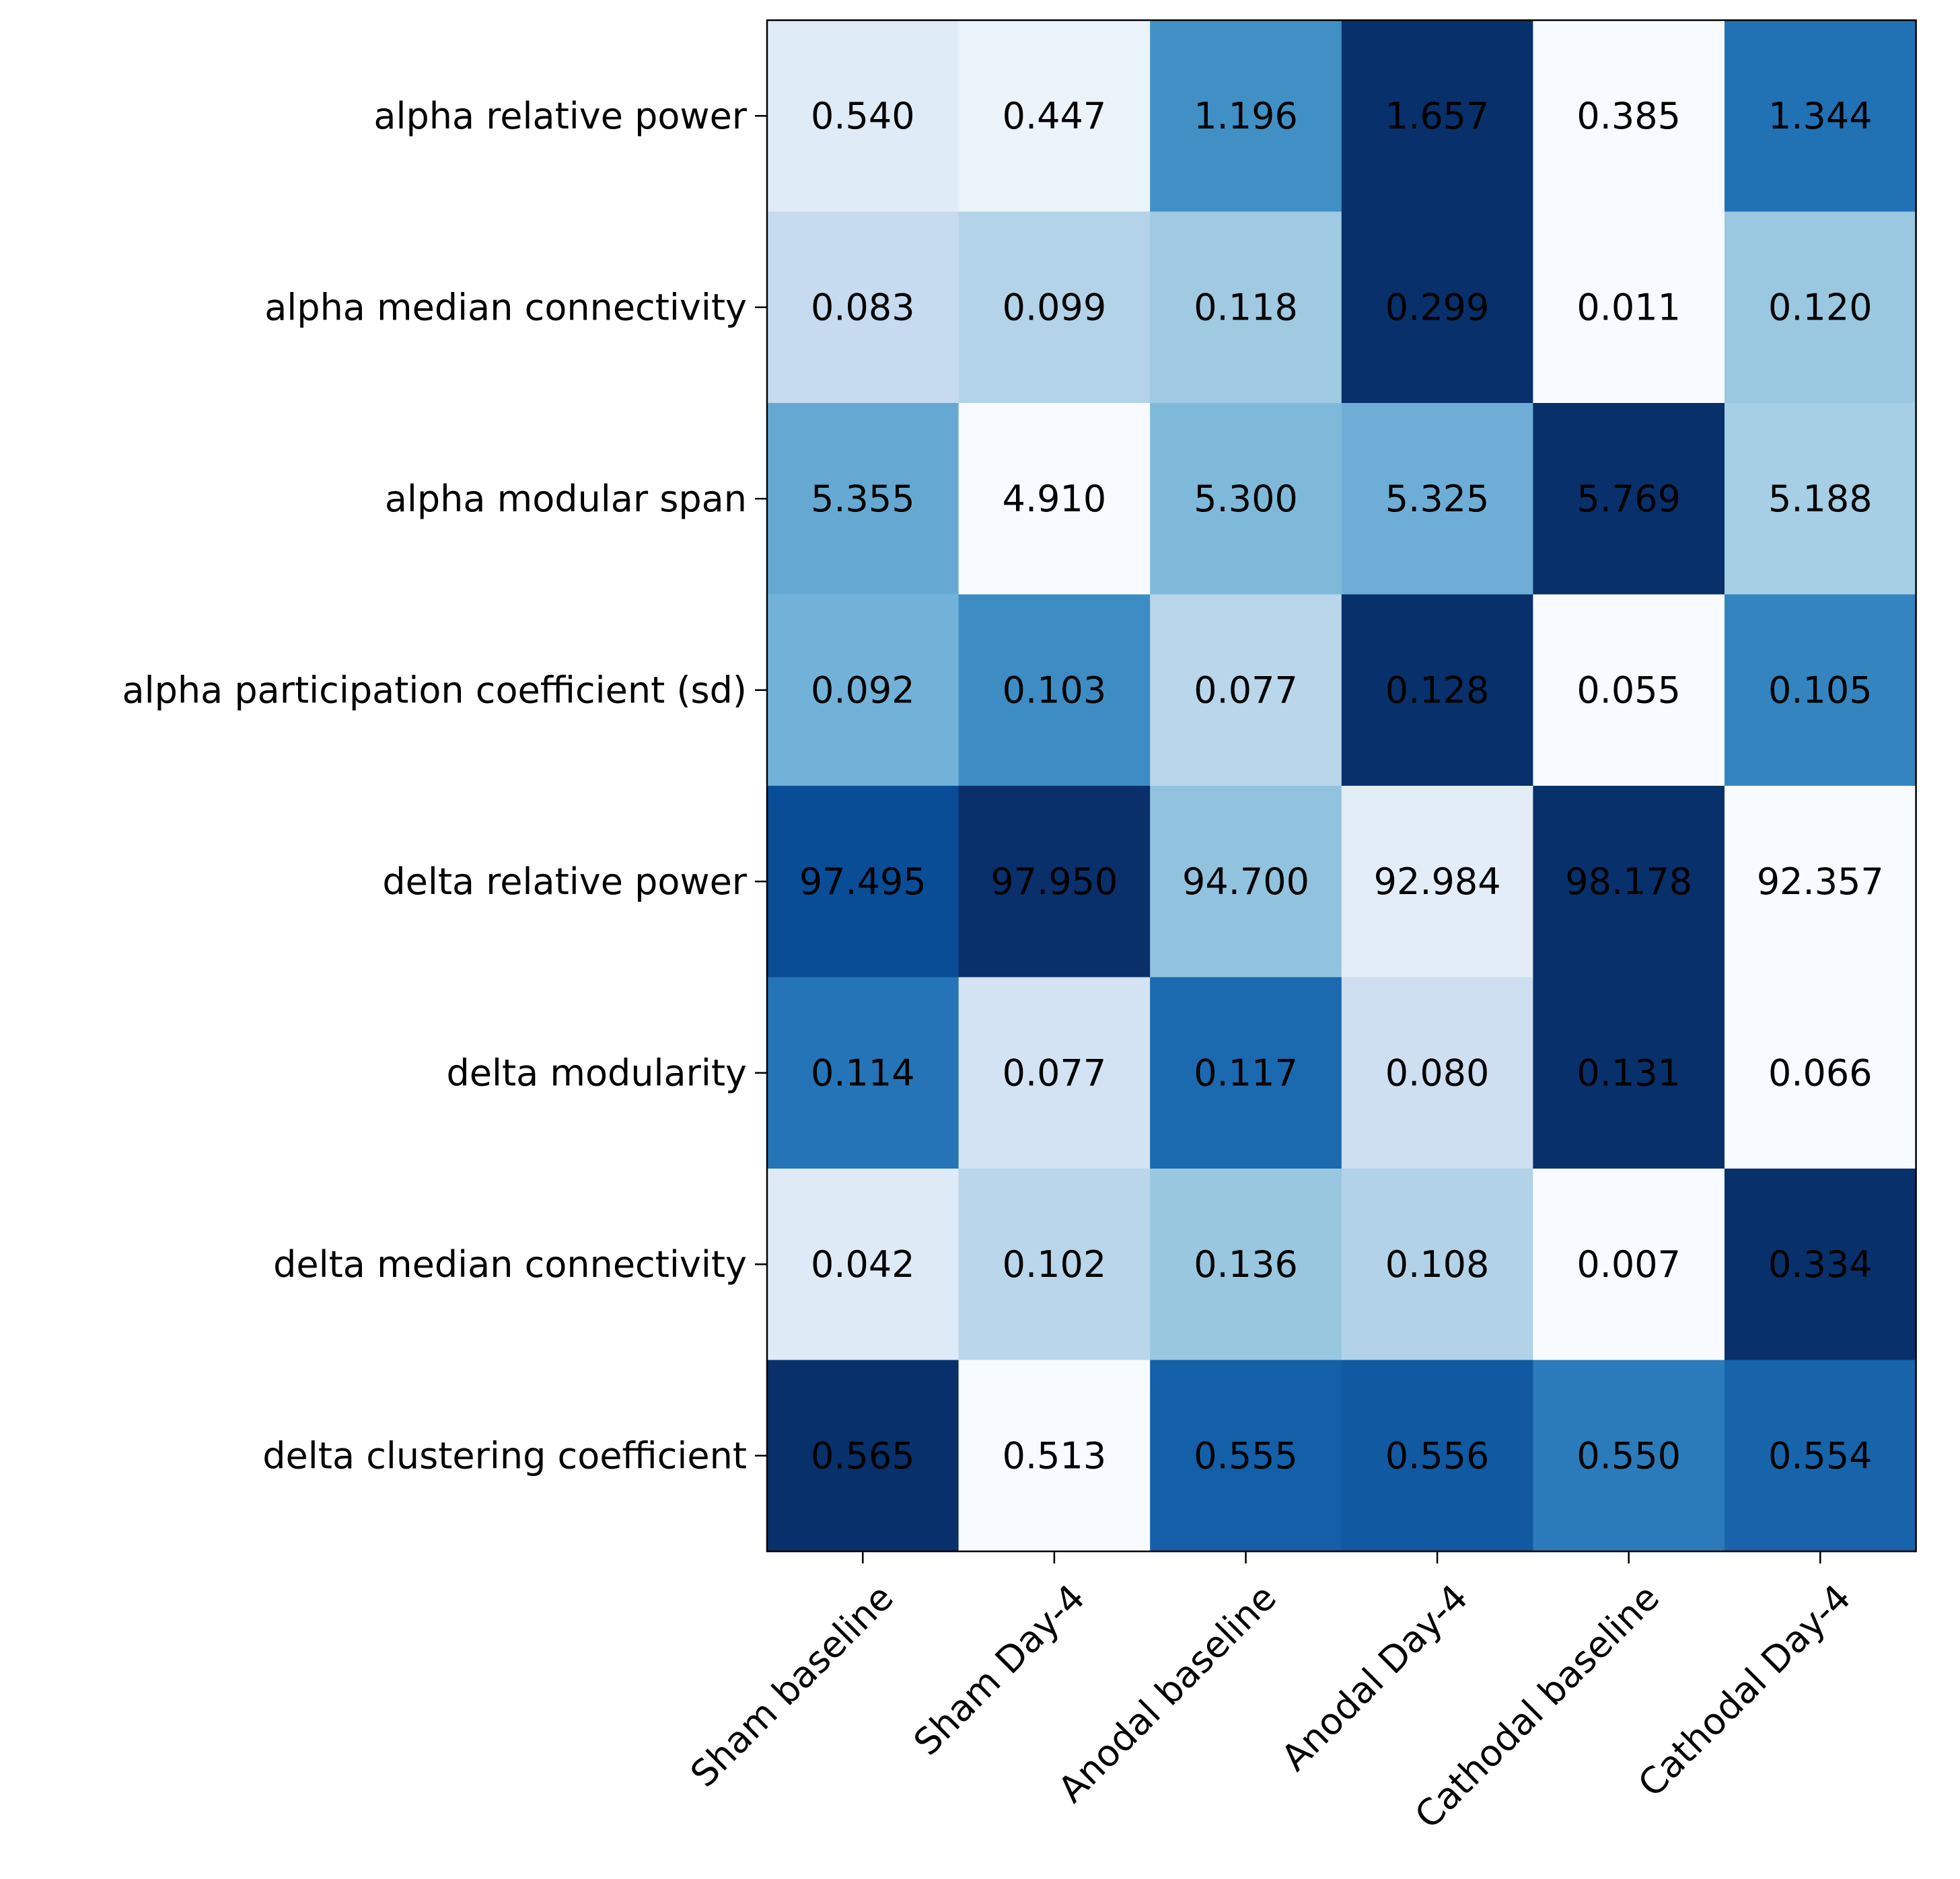  I want to click on cell-value-label: 0.077, so click(1246, 690).